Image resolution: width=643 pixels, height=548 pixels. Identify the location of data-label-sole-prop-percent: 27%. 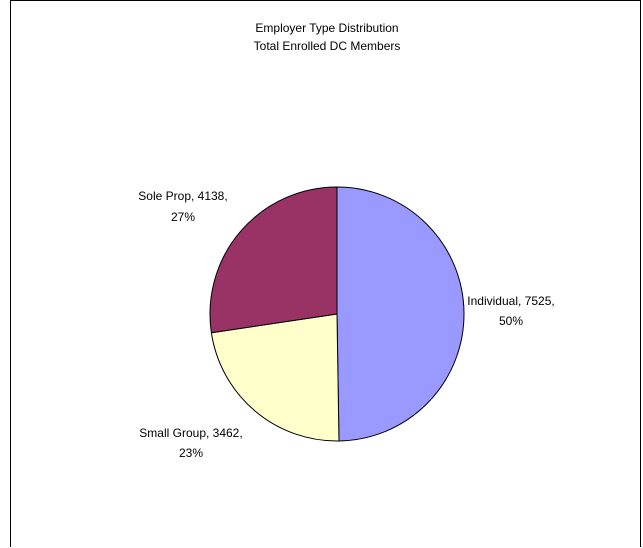
(183, 217).